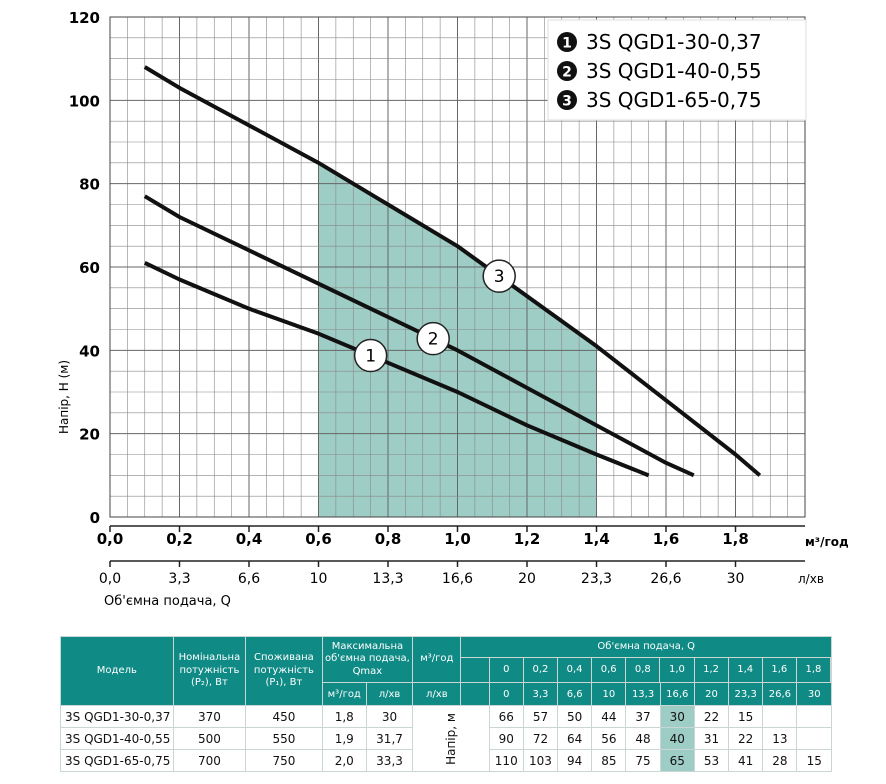 Image resolution: width=886 pixels, height=784 pixels. What do you see at coordinates (575, 670) in the screenshot?
I see `header-flow-m3h: 0,4` at bounding box center [575, 670].